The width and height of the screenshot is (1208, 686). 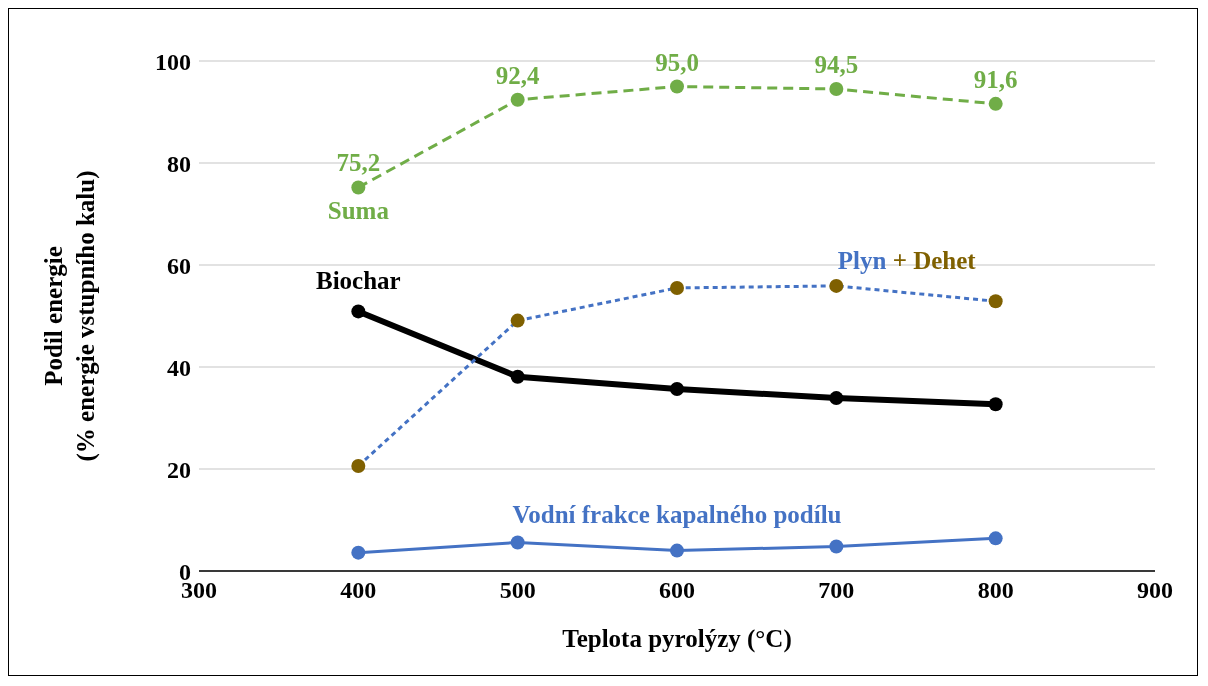 I want to click on series-label: Plyn + Dehet, so click(x=907, y=261).